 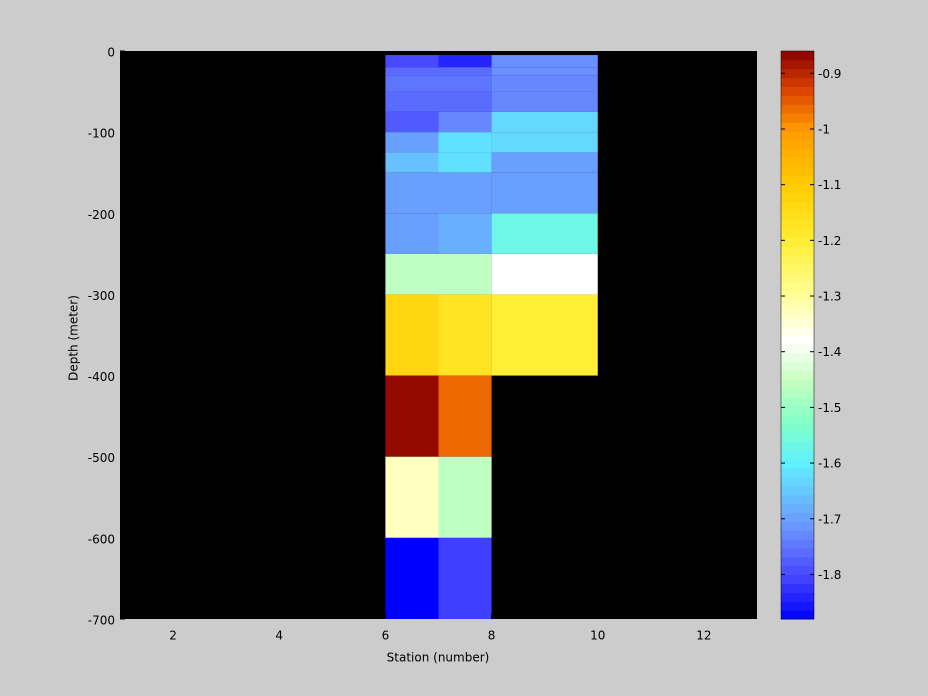 I want to click on y-tick-label: -700, so click(x=101, y=621).